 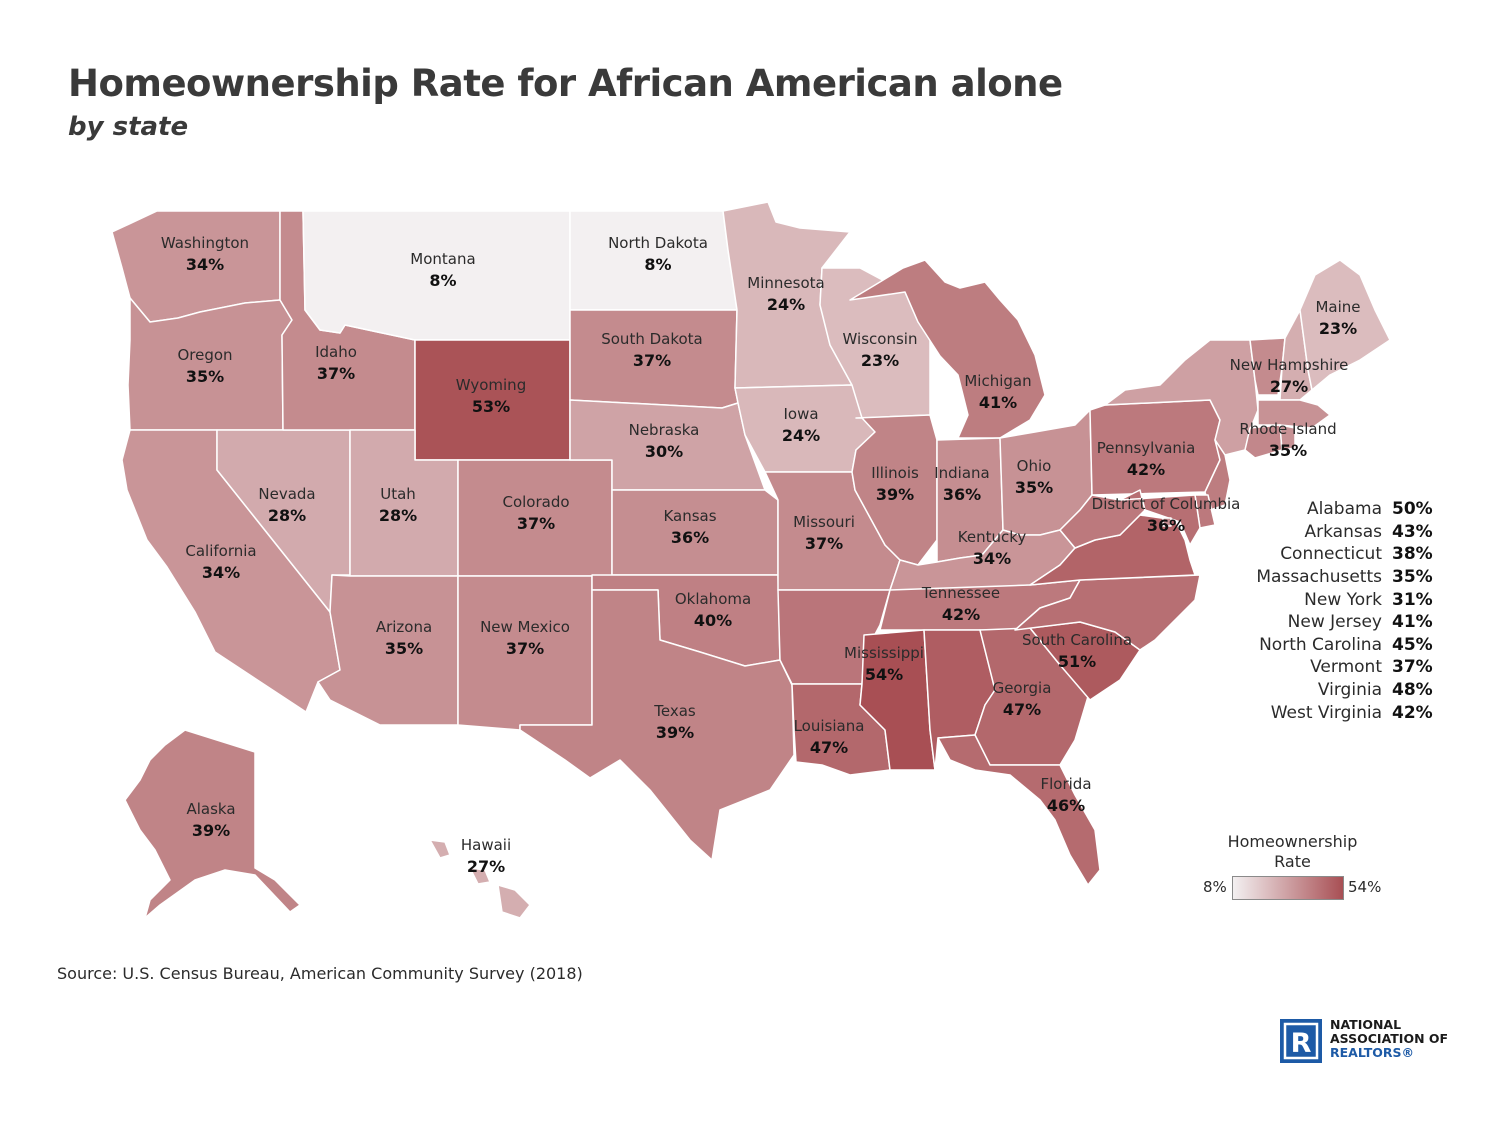 I want to click on state-value-ks: 36%, so click(x=690, y=537).